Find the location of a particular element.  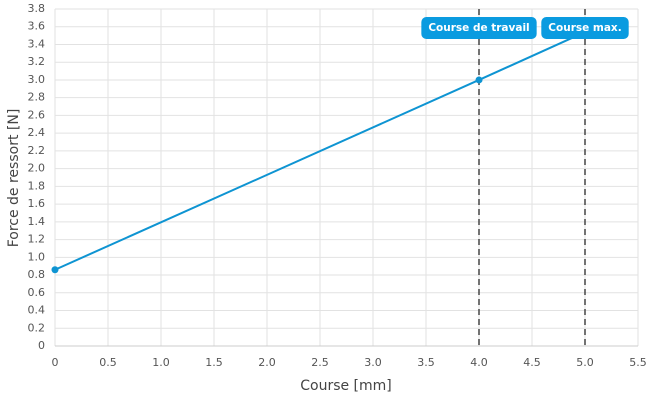

y-tick-label: 1.2 is located at coordinates (37, 239).